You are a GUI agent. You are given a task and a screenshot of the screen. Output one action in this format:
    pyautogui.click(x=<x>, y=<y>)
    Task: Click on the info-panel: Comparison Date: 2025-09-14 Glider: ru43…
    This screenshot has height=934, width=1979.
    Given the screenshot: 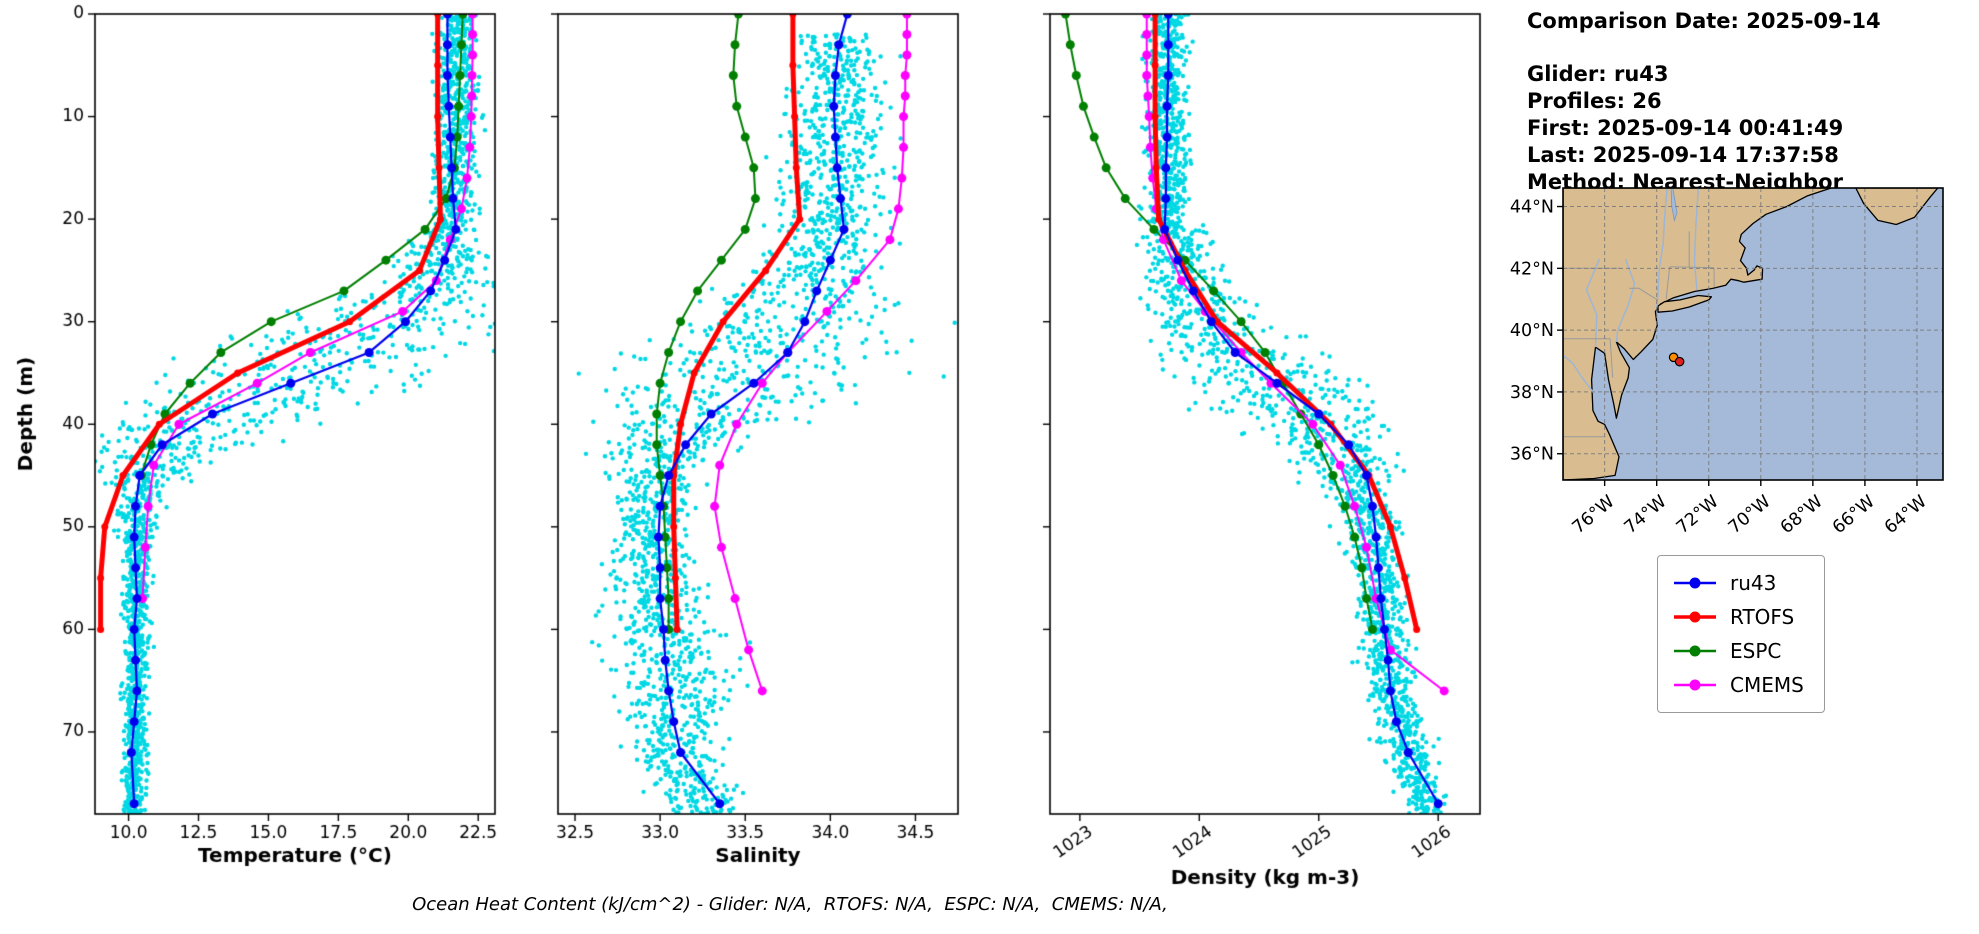 What is the action you would take?
    pyautogui.click(x=1704, y=102)
    